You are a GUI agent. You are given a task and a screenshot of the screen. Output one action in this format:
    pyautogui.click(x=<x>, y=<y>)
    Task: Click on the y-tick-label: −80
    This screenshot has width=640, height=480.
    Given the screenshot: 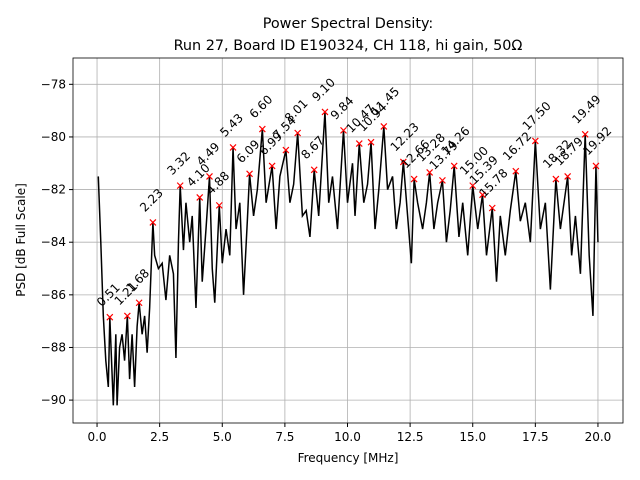 What is the action you would take?
    pyautogui.click(x=53, y=137)
    